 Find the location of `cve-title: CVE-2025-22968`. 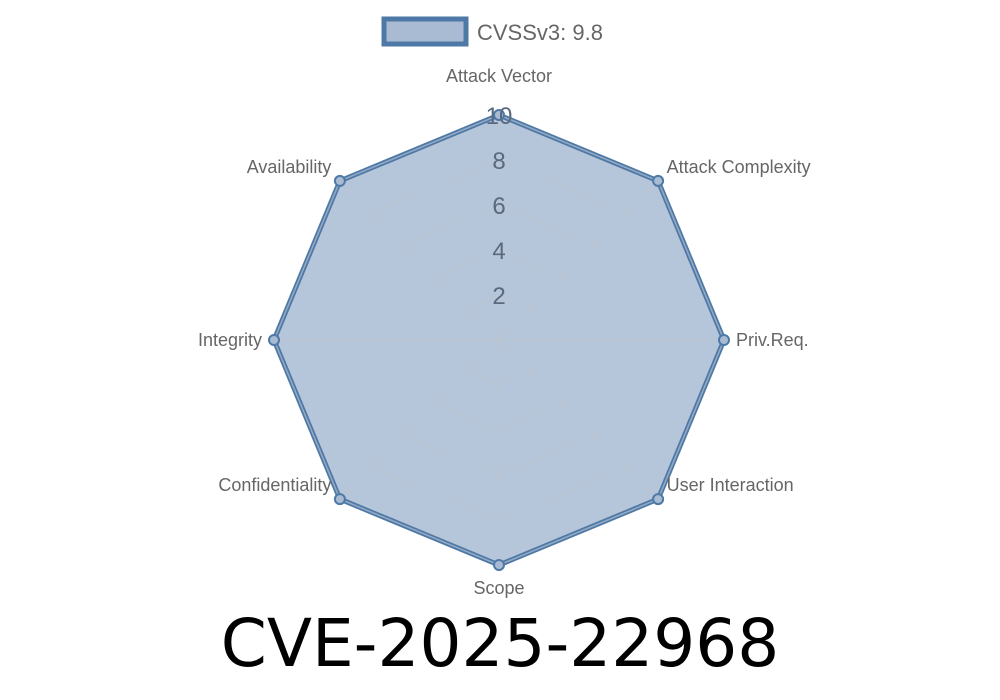

cve-title: CVE-2025-22968 is located at coordinates (500, 643).